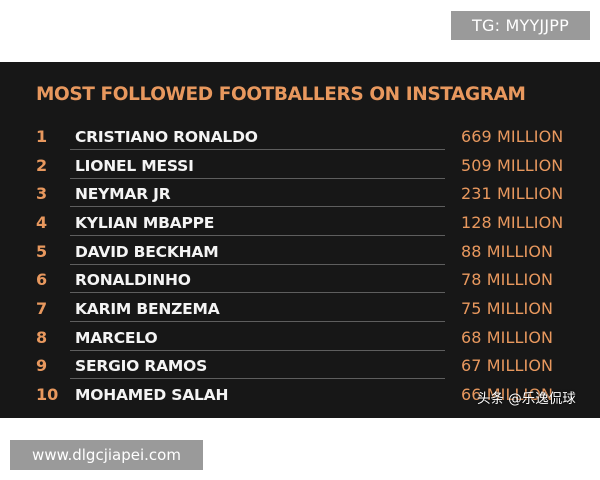 This screenshot has height=480, width=600. What do you see at coordinates (42, 222) in the screenshot?
I see `rank-number: 4` at bounding box center [42, 222].